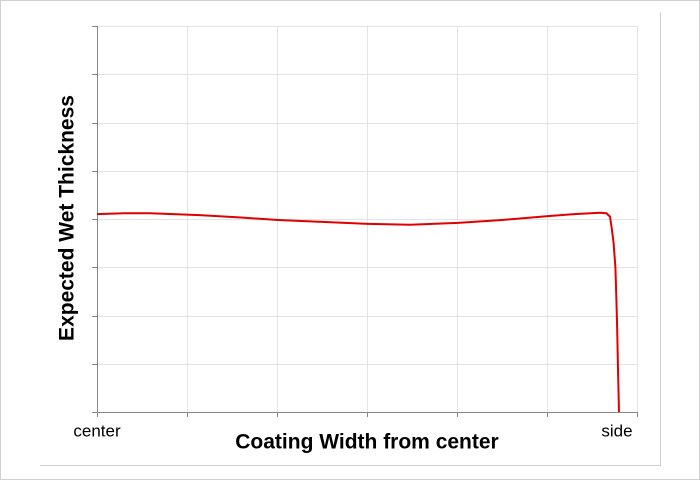 The height and width of the screenshot is (485, 700). Describe the element at coordinates (97, 430) in the screenshot. I see `x-end-label: center` at that location.